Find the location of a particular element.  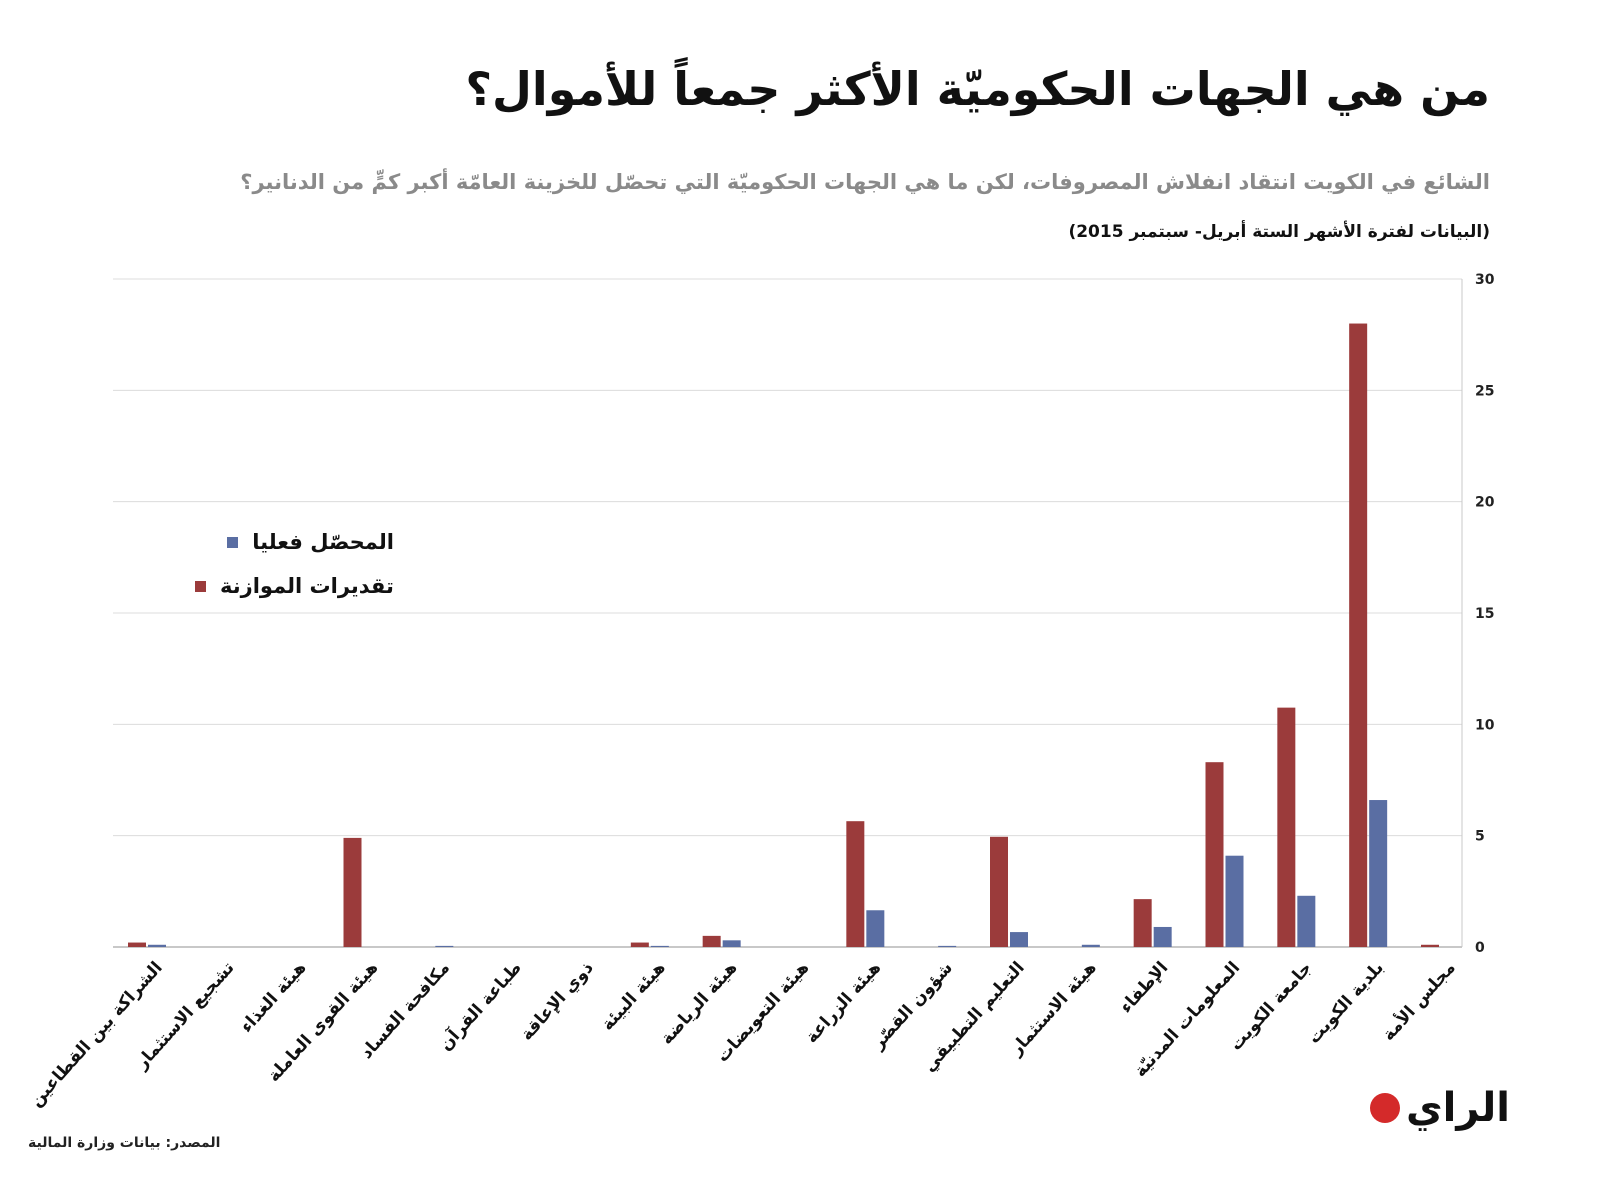

legend: المحصّل فعليا تقديرات الموازنة is located at coordinates (294, 564).